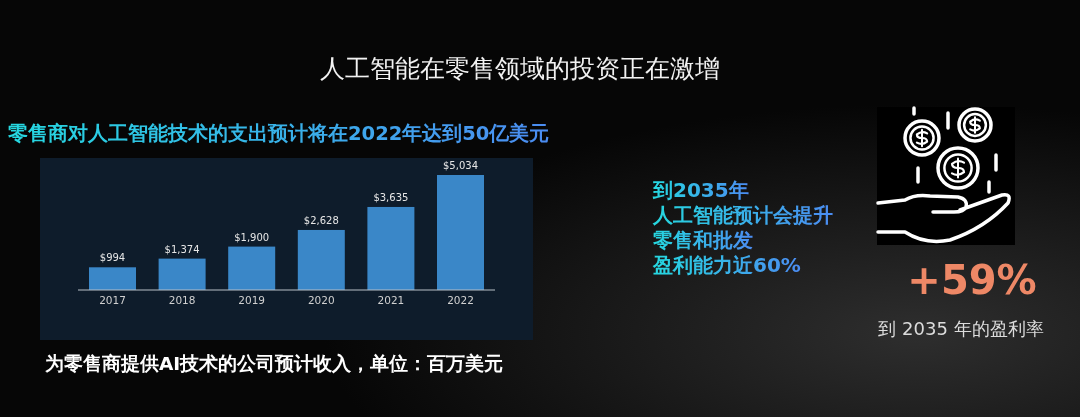 Image resolution: width=1080 pixels, height=417 pixels. Describe the element at coordinates (321, 300) in the screenshot. I see `x-tick-label: 2020` at that location.